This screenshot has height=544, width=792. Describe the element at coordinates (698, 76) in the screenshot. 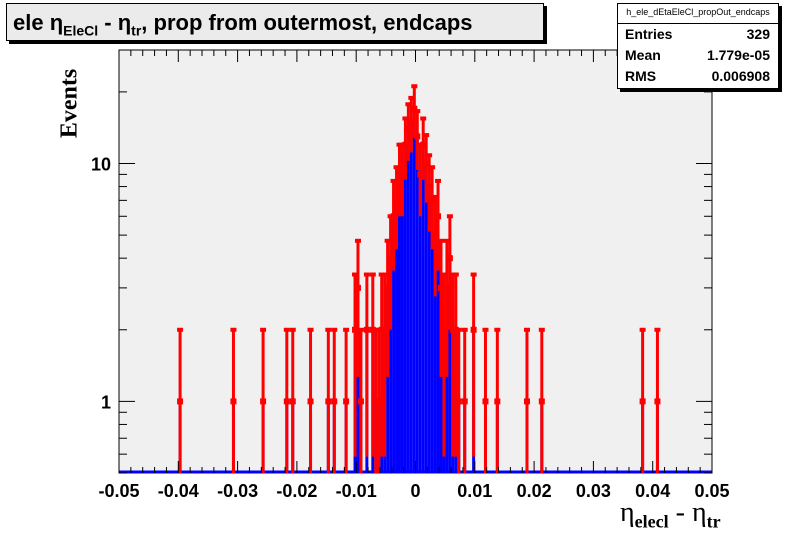

I see `stats-row-rms: RMS 0.006908` at that location.